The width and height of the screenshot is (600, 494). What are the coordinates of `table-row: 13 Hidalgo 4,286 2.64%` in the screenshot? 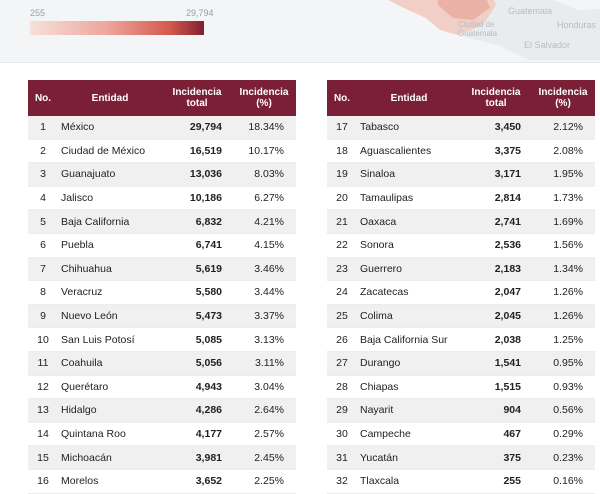 It's located at (162, 410).